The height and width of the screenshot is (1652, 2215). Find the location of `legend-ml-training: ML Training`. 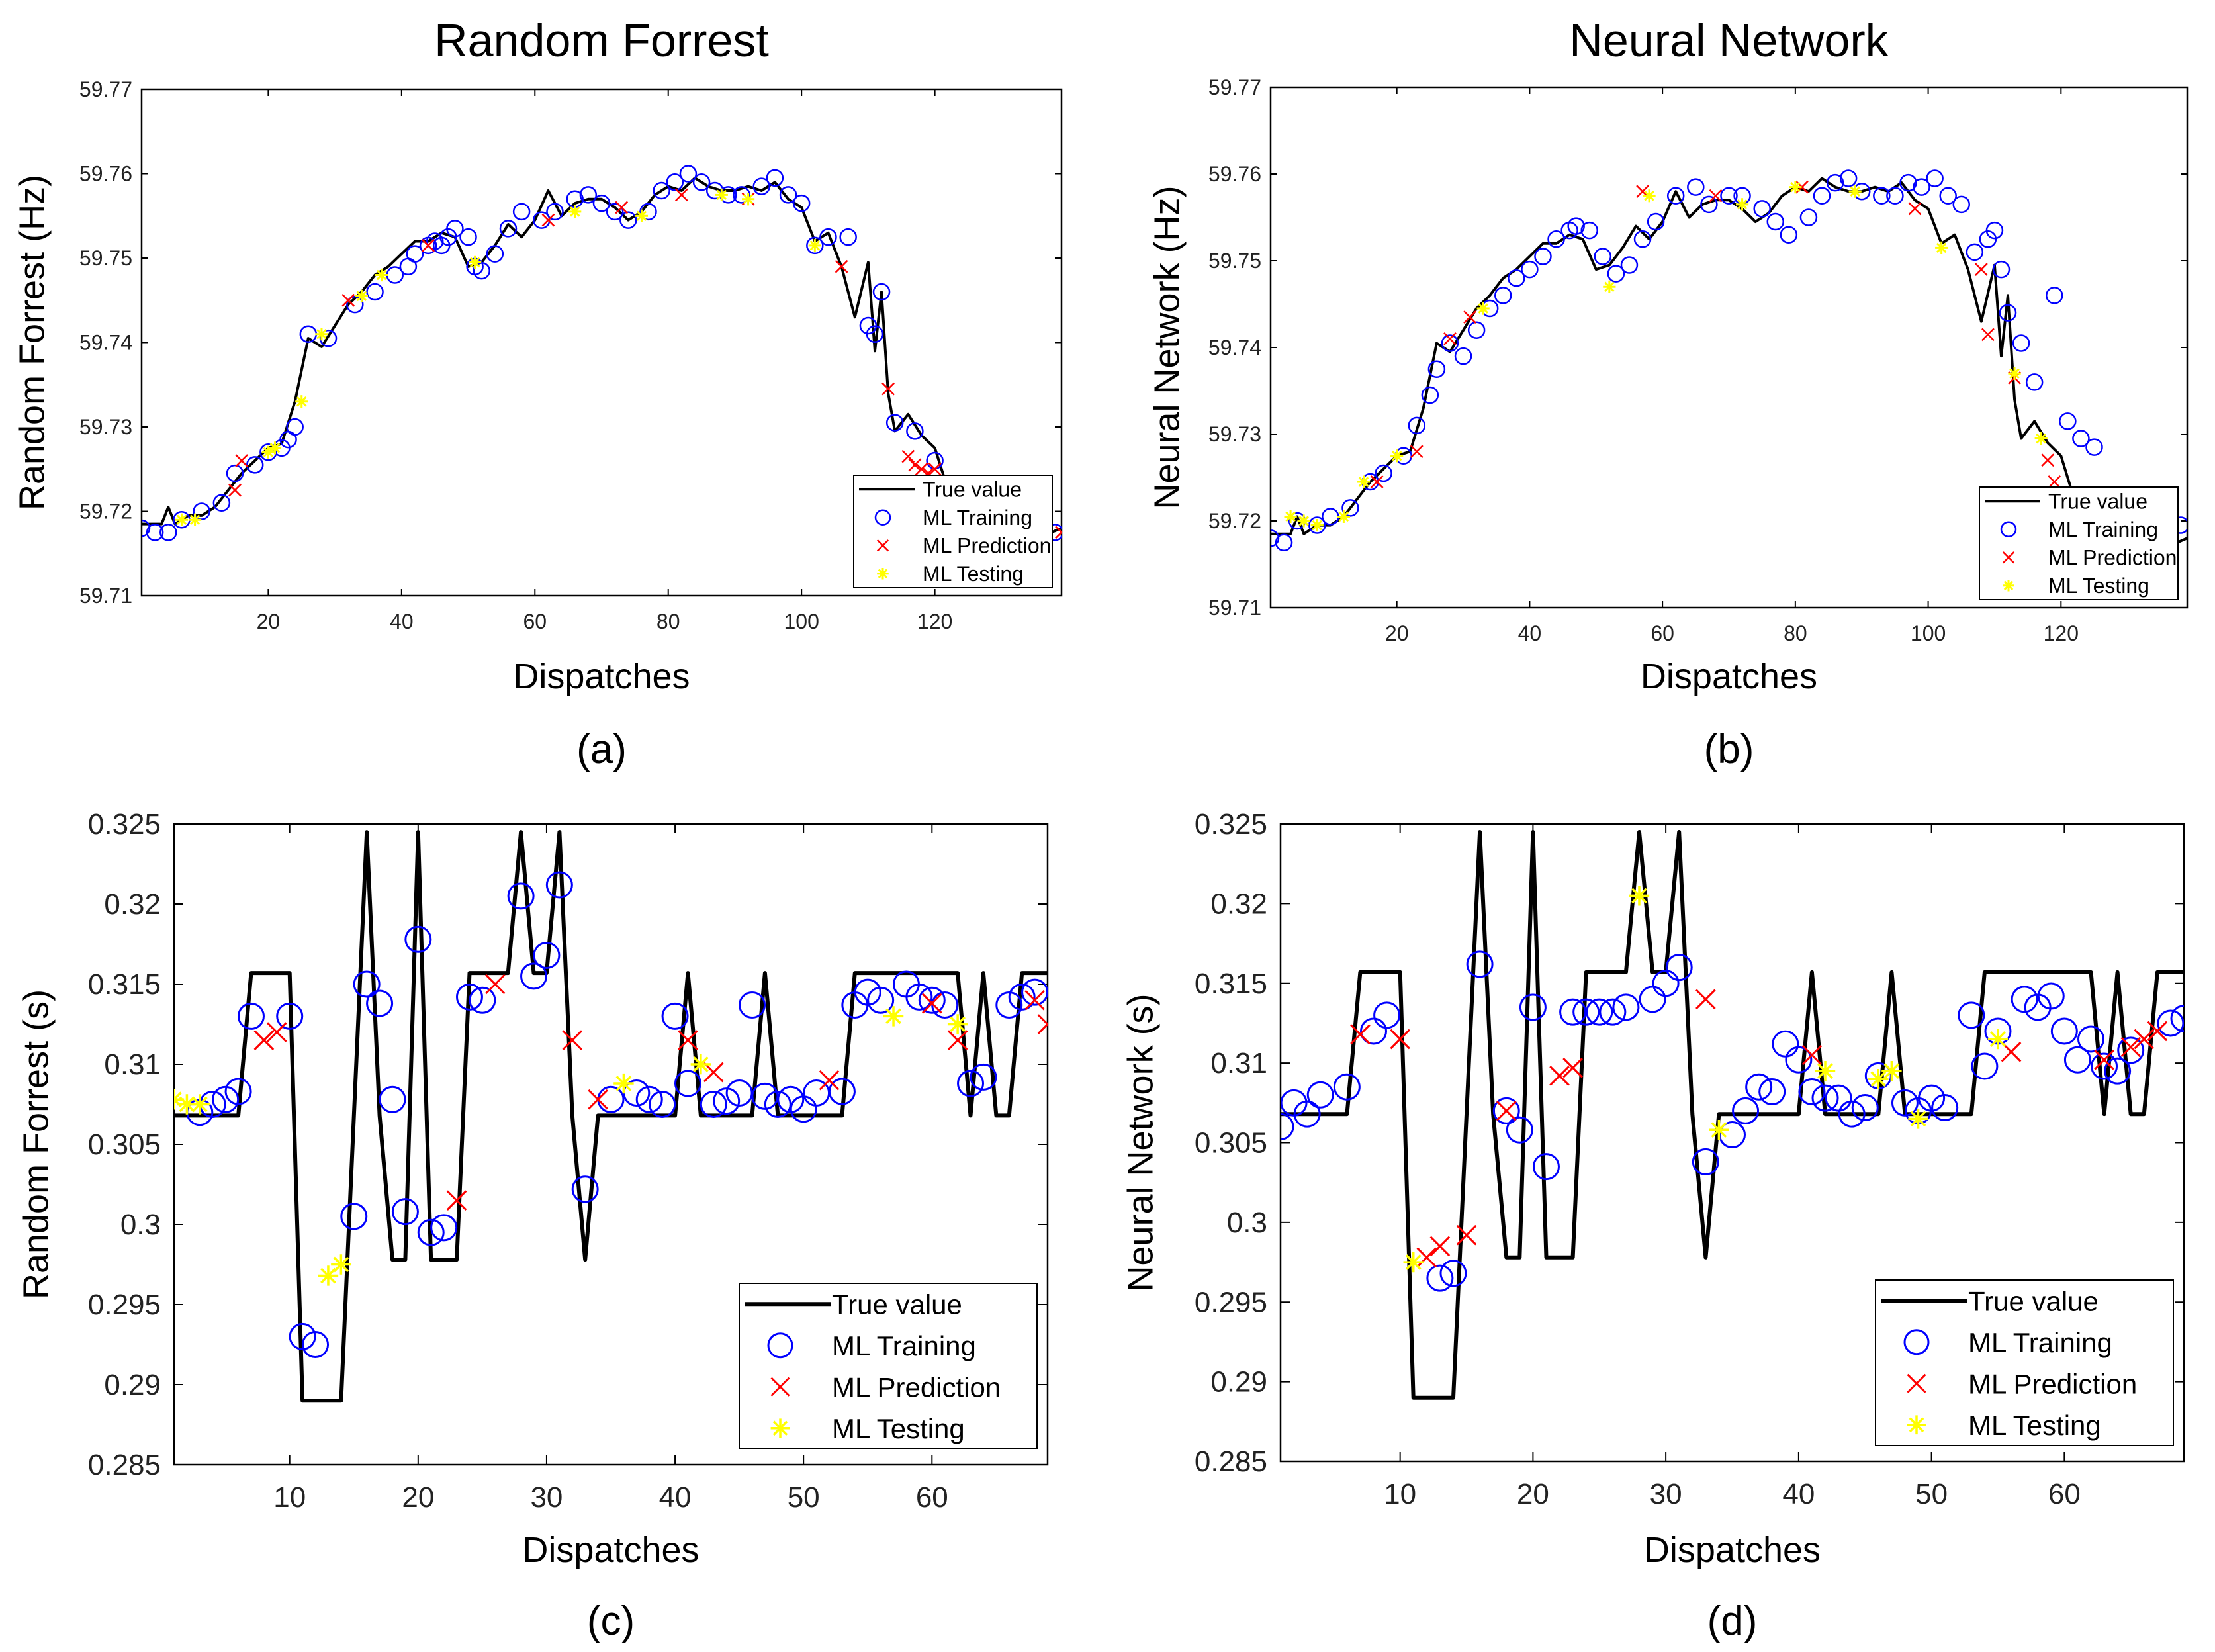

legend-ml-training: ML Training is located at coordinates (977, 517).